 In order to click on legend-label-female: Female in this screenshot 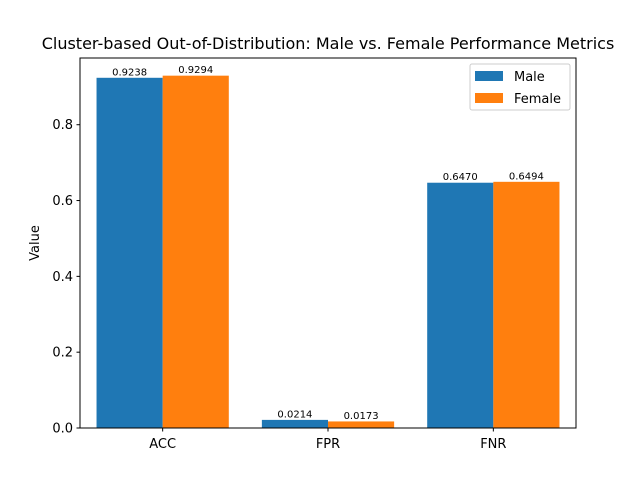, I will do `click(537, 99)`.